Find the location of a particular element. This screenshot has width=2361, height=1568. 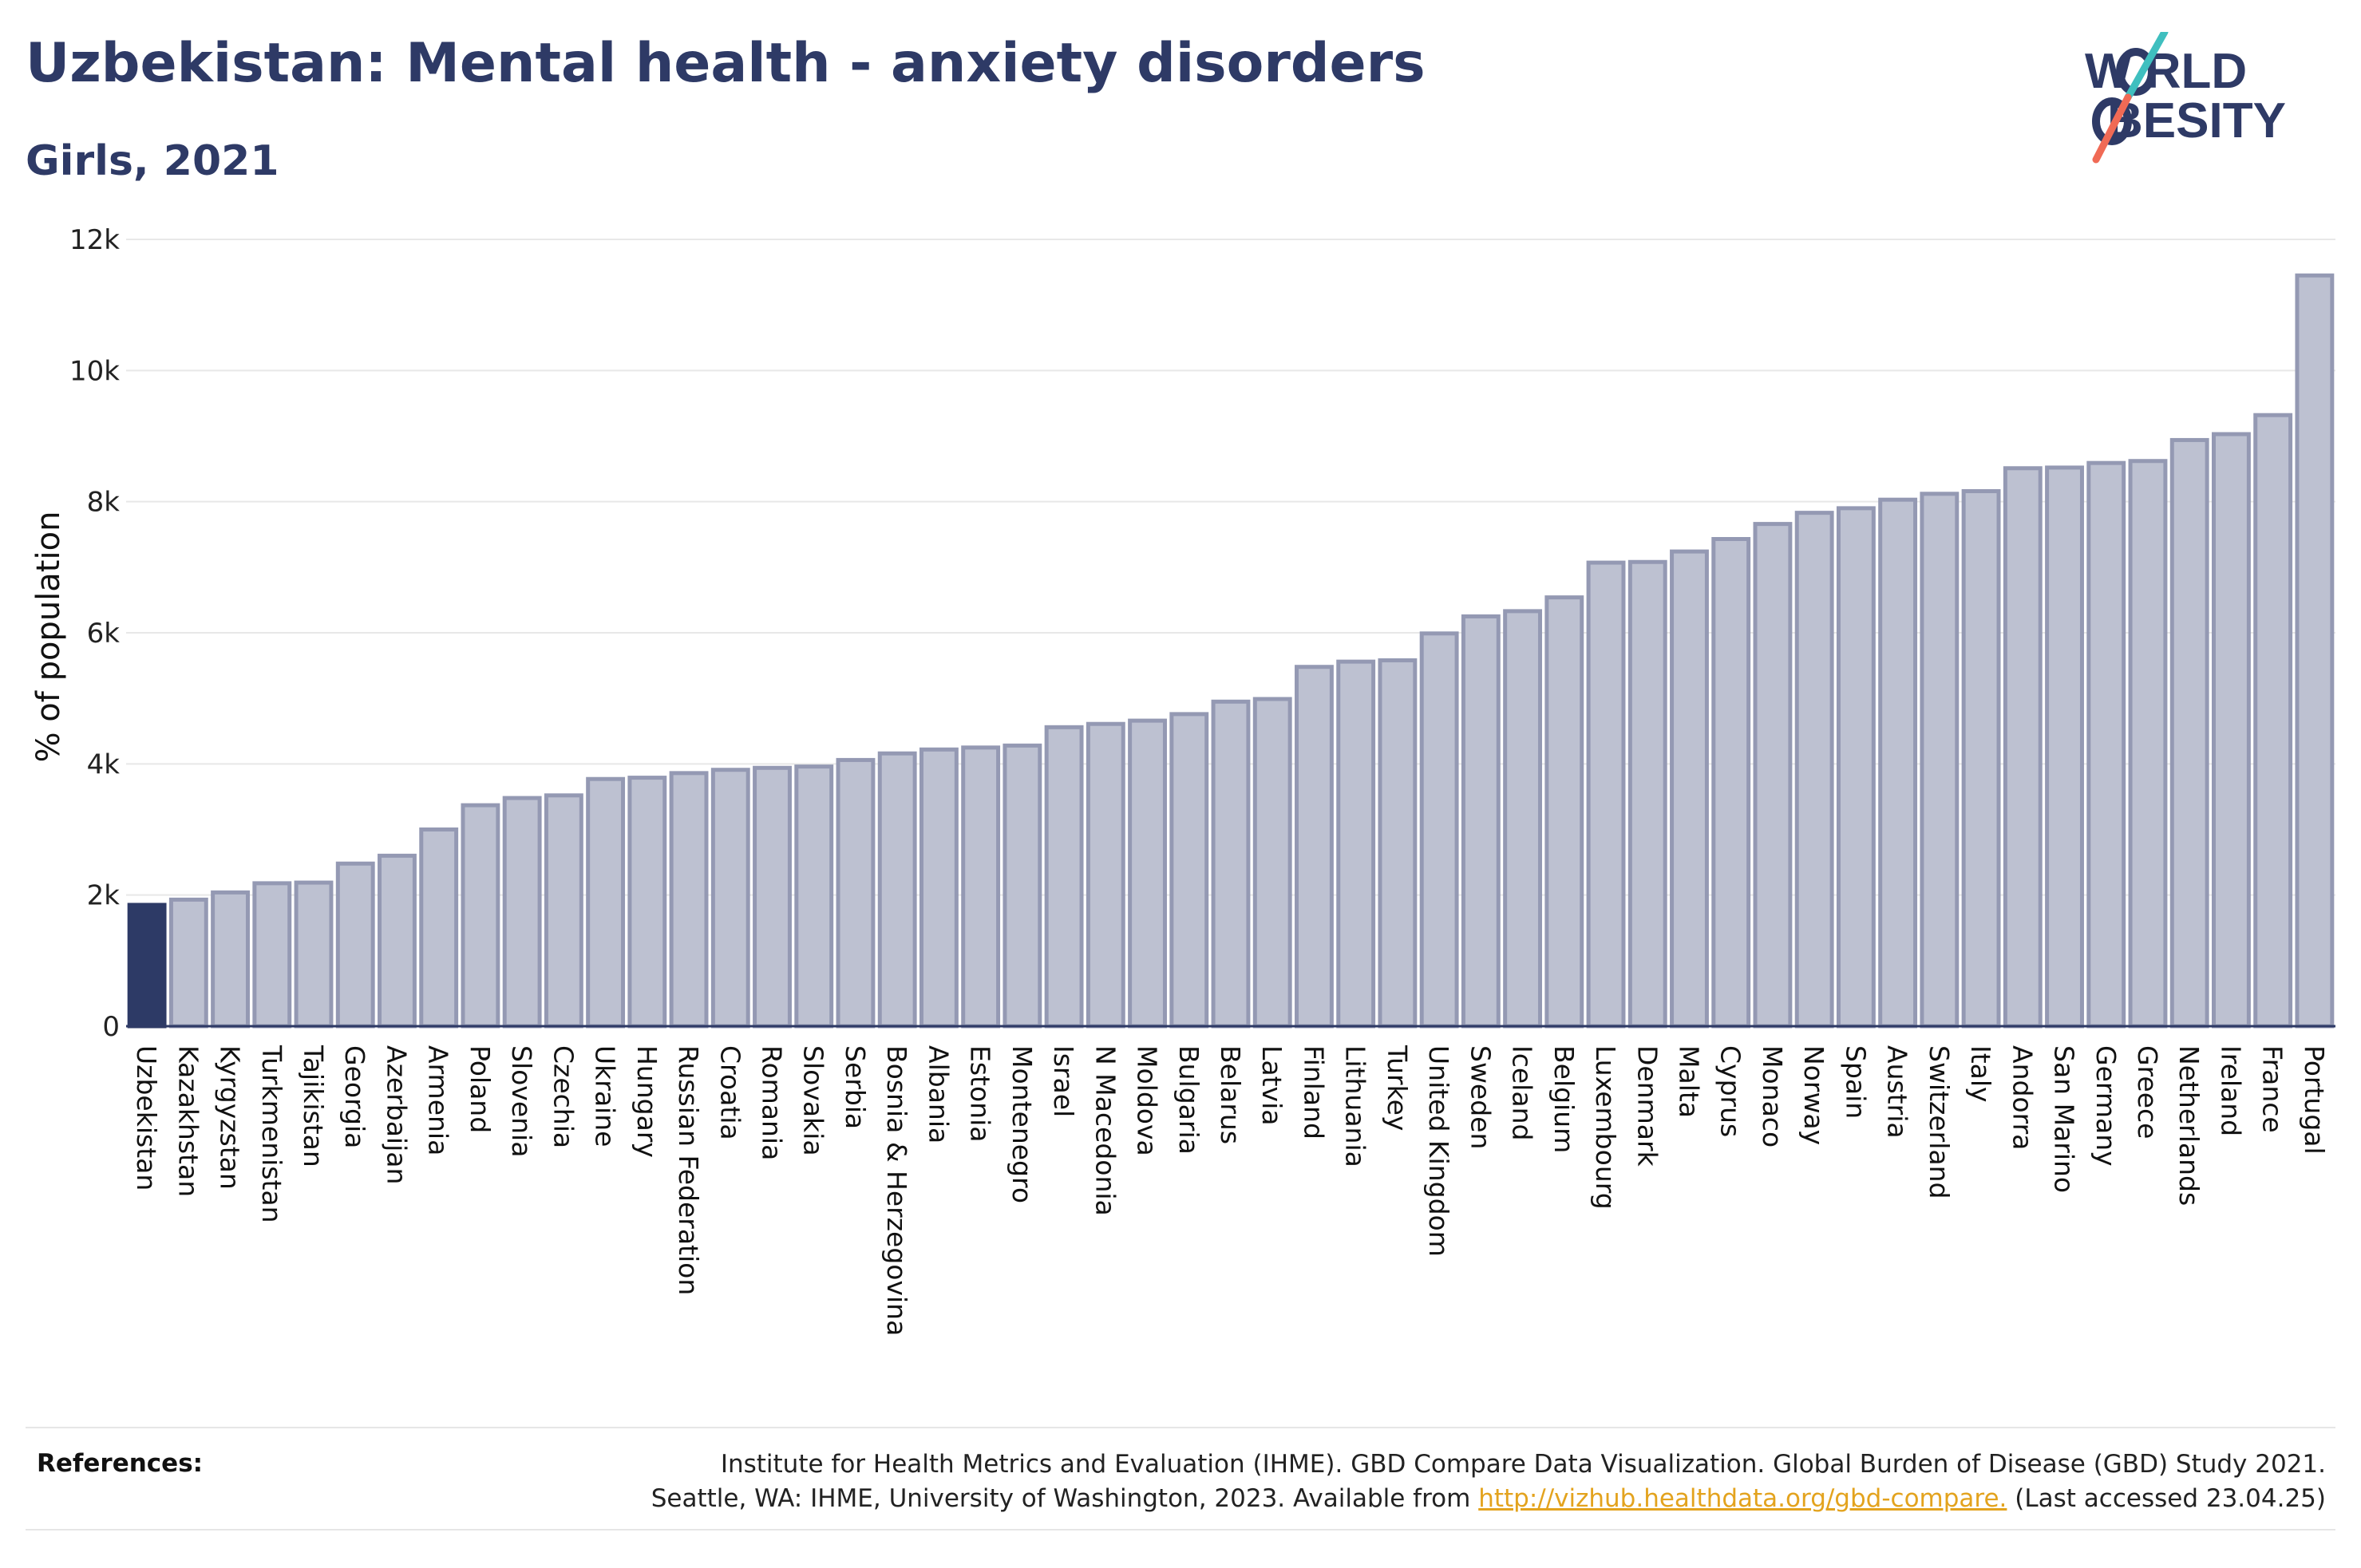

bar-netherlands is located at coordinates (2189, 733).